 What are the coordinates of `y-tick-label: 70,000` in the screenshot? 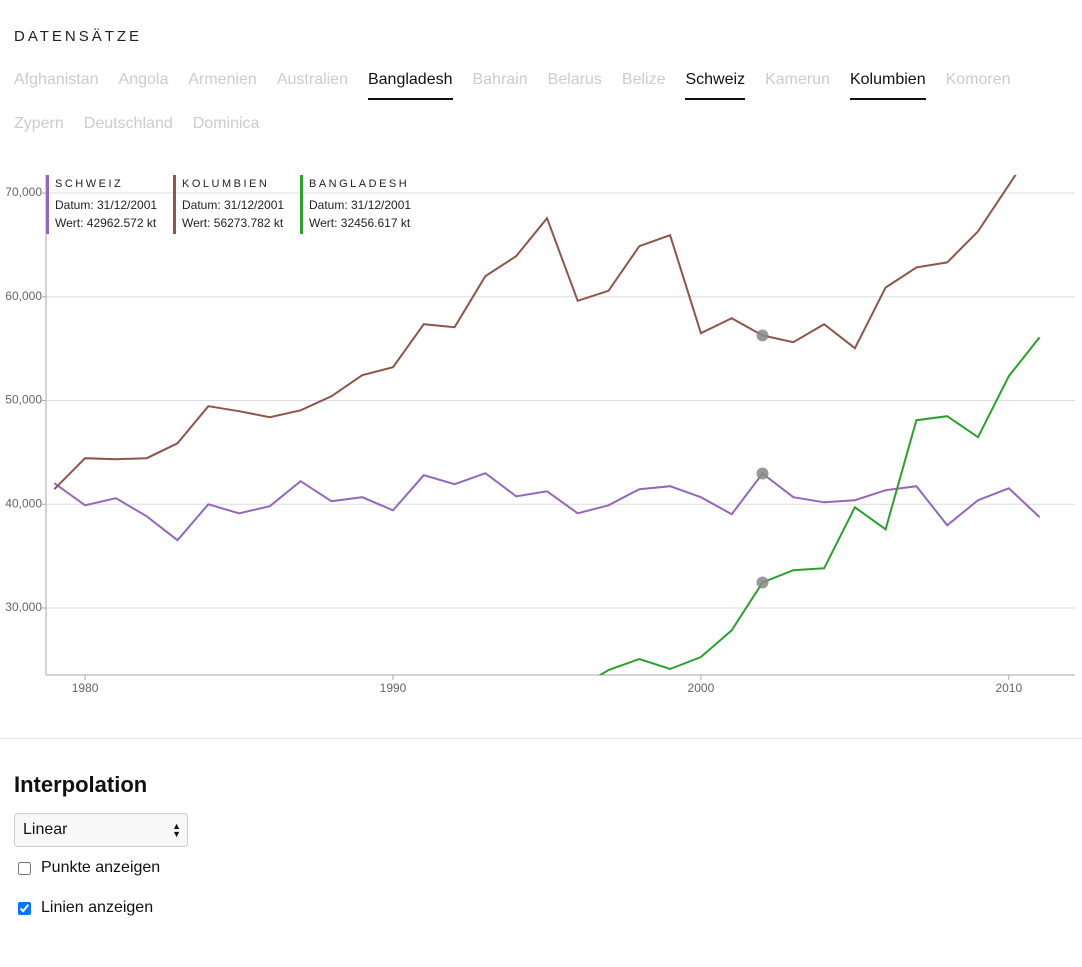 It's located at (23, 192).